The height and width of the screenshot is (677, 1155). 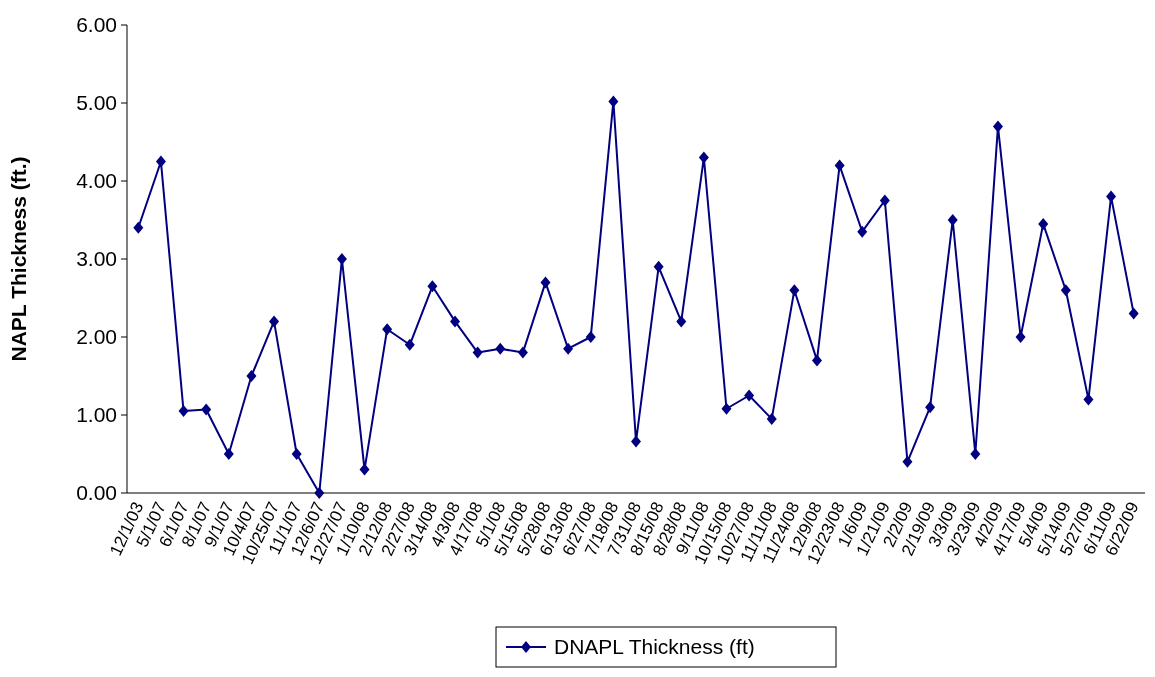 What do you see at coordinates (96, 337) in the screenshot?
I see `y-tick-label: 2.00` at bounding box center [96, 337].